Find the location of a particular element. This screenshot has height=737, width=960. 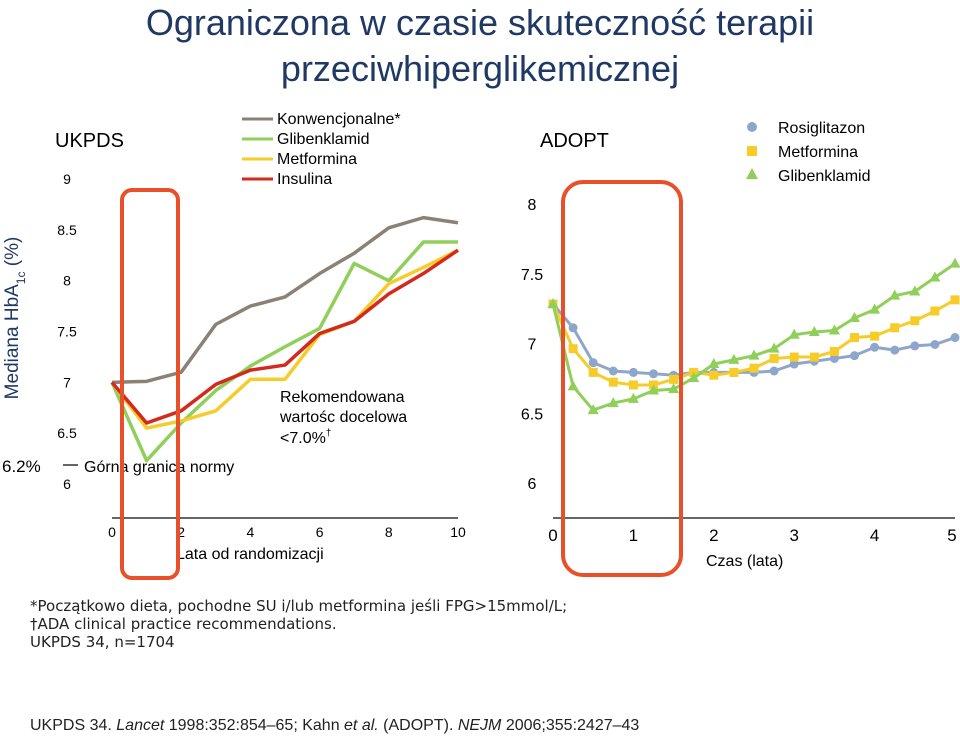

ukpds-x-tick-label: 6 is located at coordinates (320, 532).